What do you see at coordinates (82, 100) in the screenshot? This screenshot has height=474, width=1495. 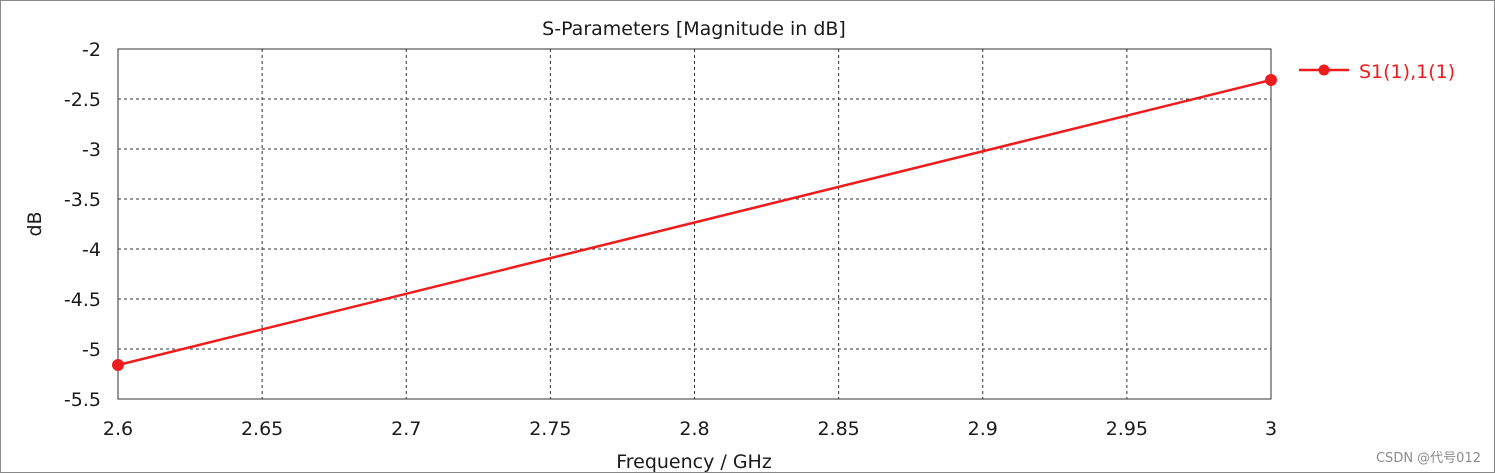 I see `y-tick-label: -2.5` at bounding box center [82, 100].